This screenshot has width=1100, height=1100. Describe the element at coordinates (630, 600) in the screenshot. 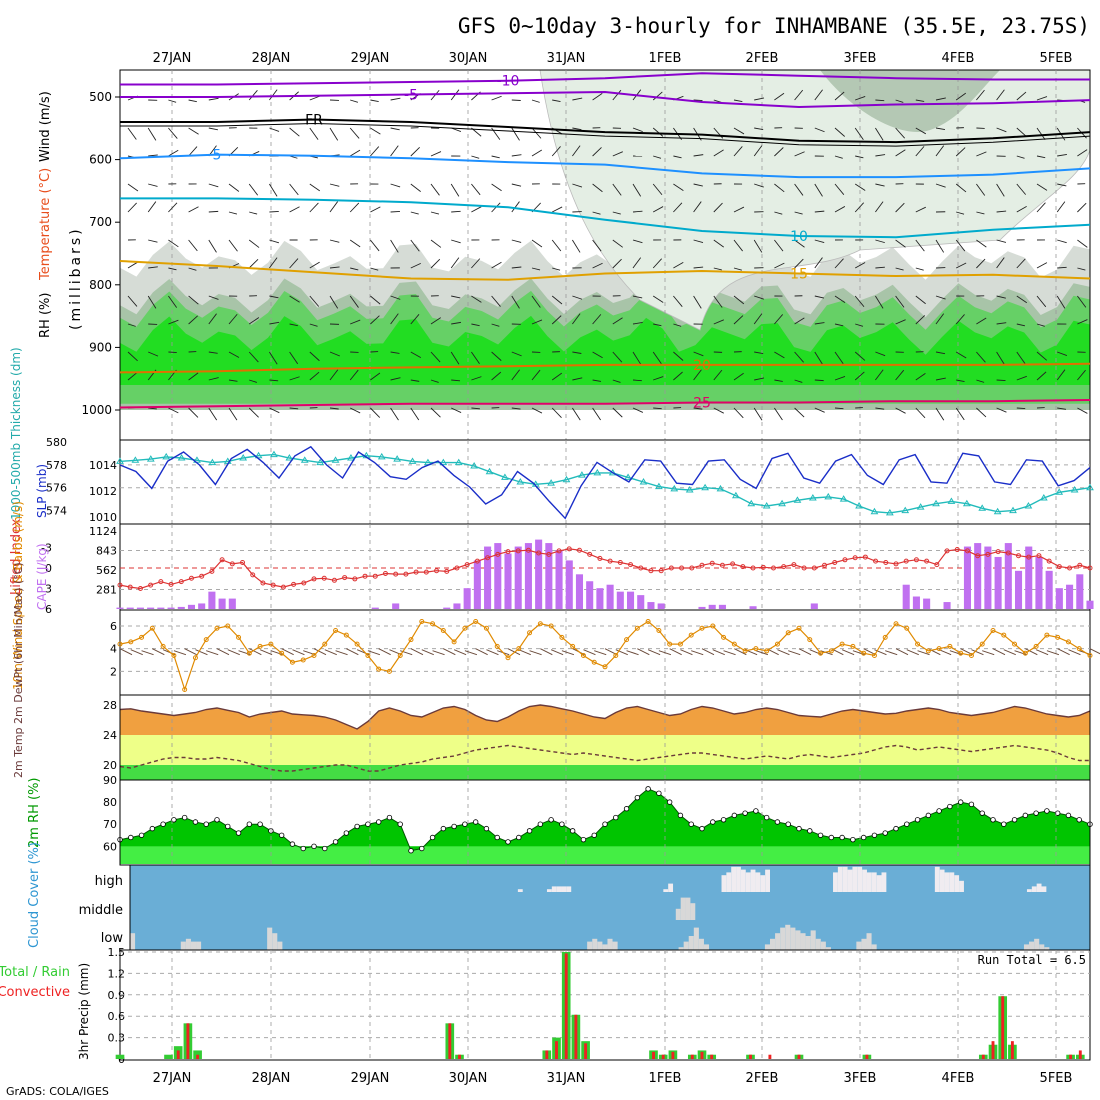

I see `cape-bar` at that location.